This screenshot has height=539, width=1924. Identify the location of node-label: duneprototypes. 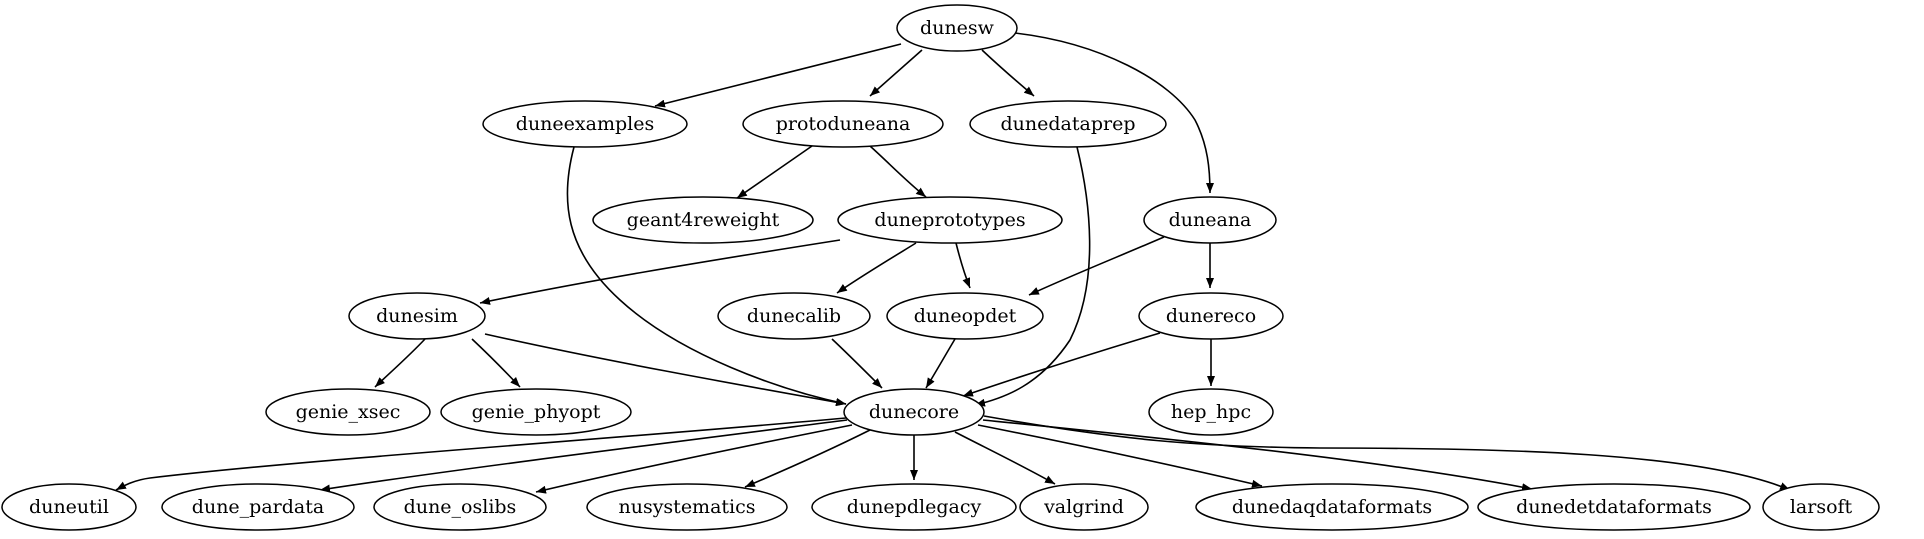
(949, 220).